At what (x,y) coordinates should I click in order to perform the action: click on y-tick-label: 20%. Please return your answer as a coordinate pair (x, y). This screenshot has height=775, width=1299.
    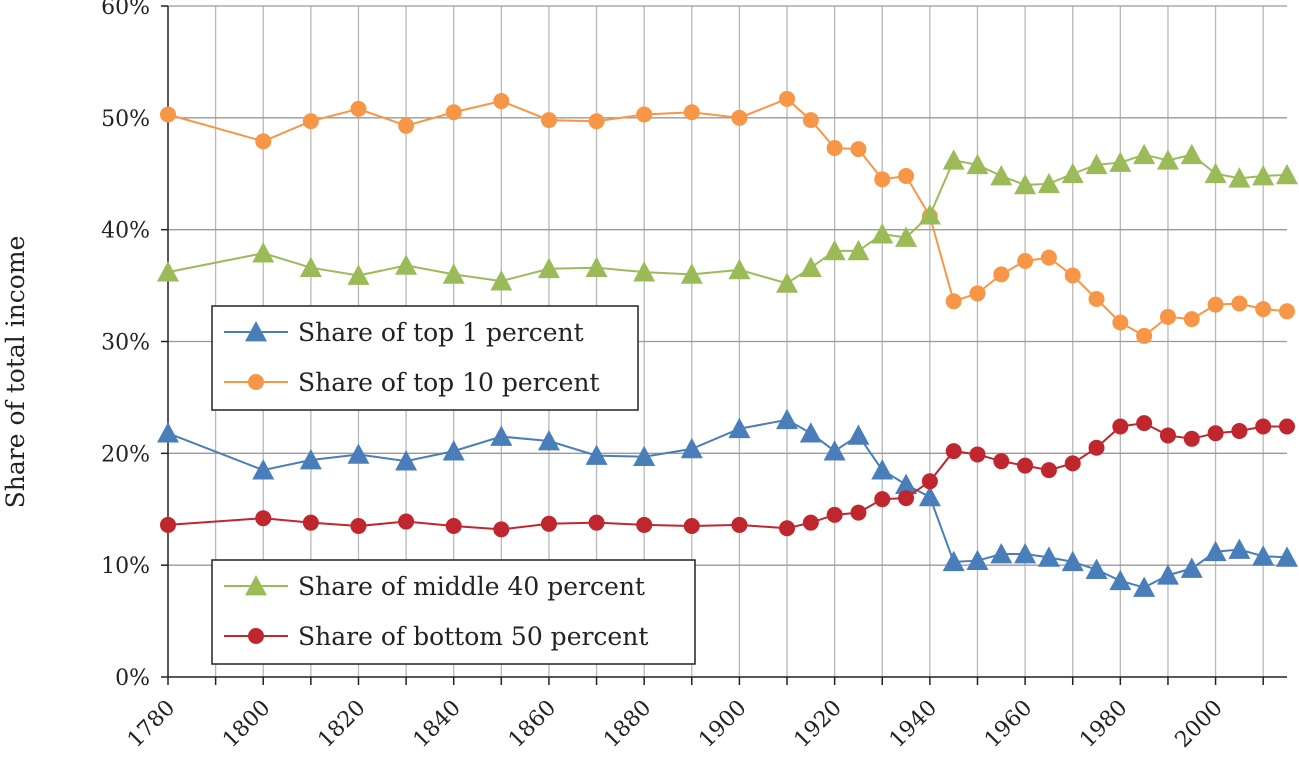
    Looking at the image, I should click on (125, 454).